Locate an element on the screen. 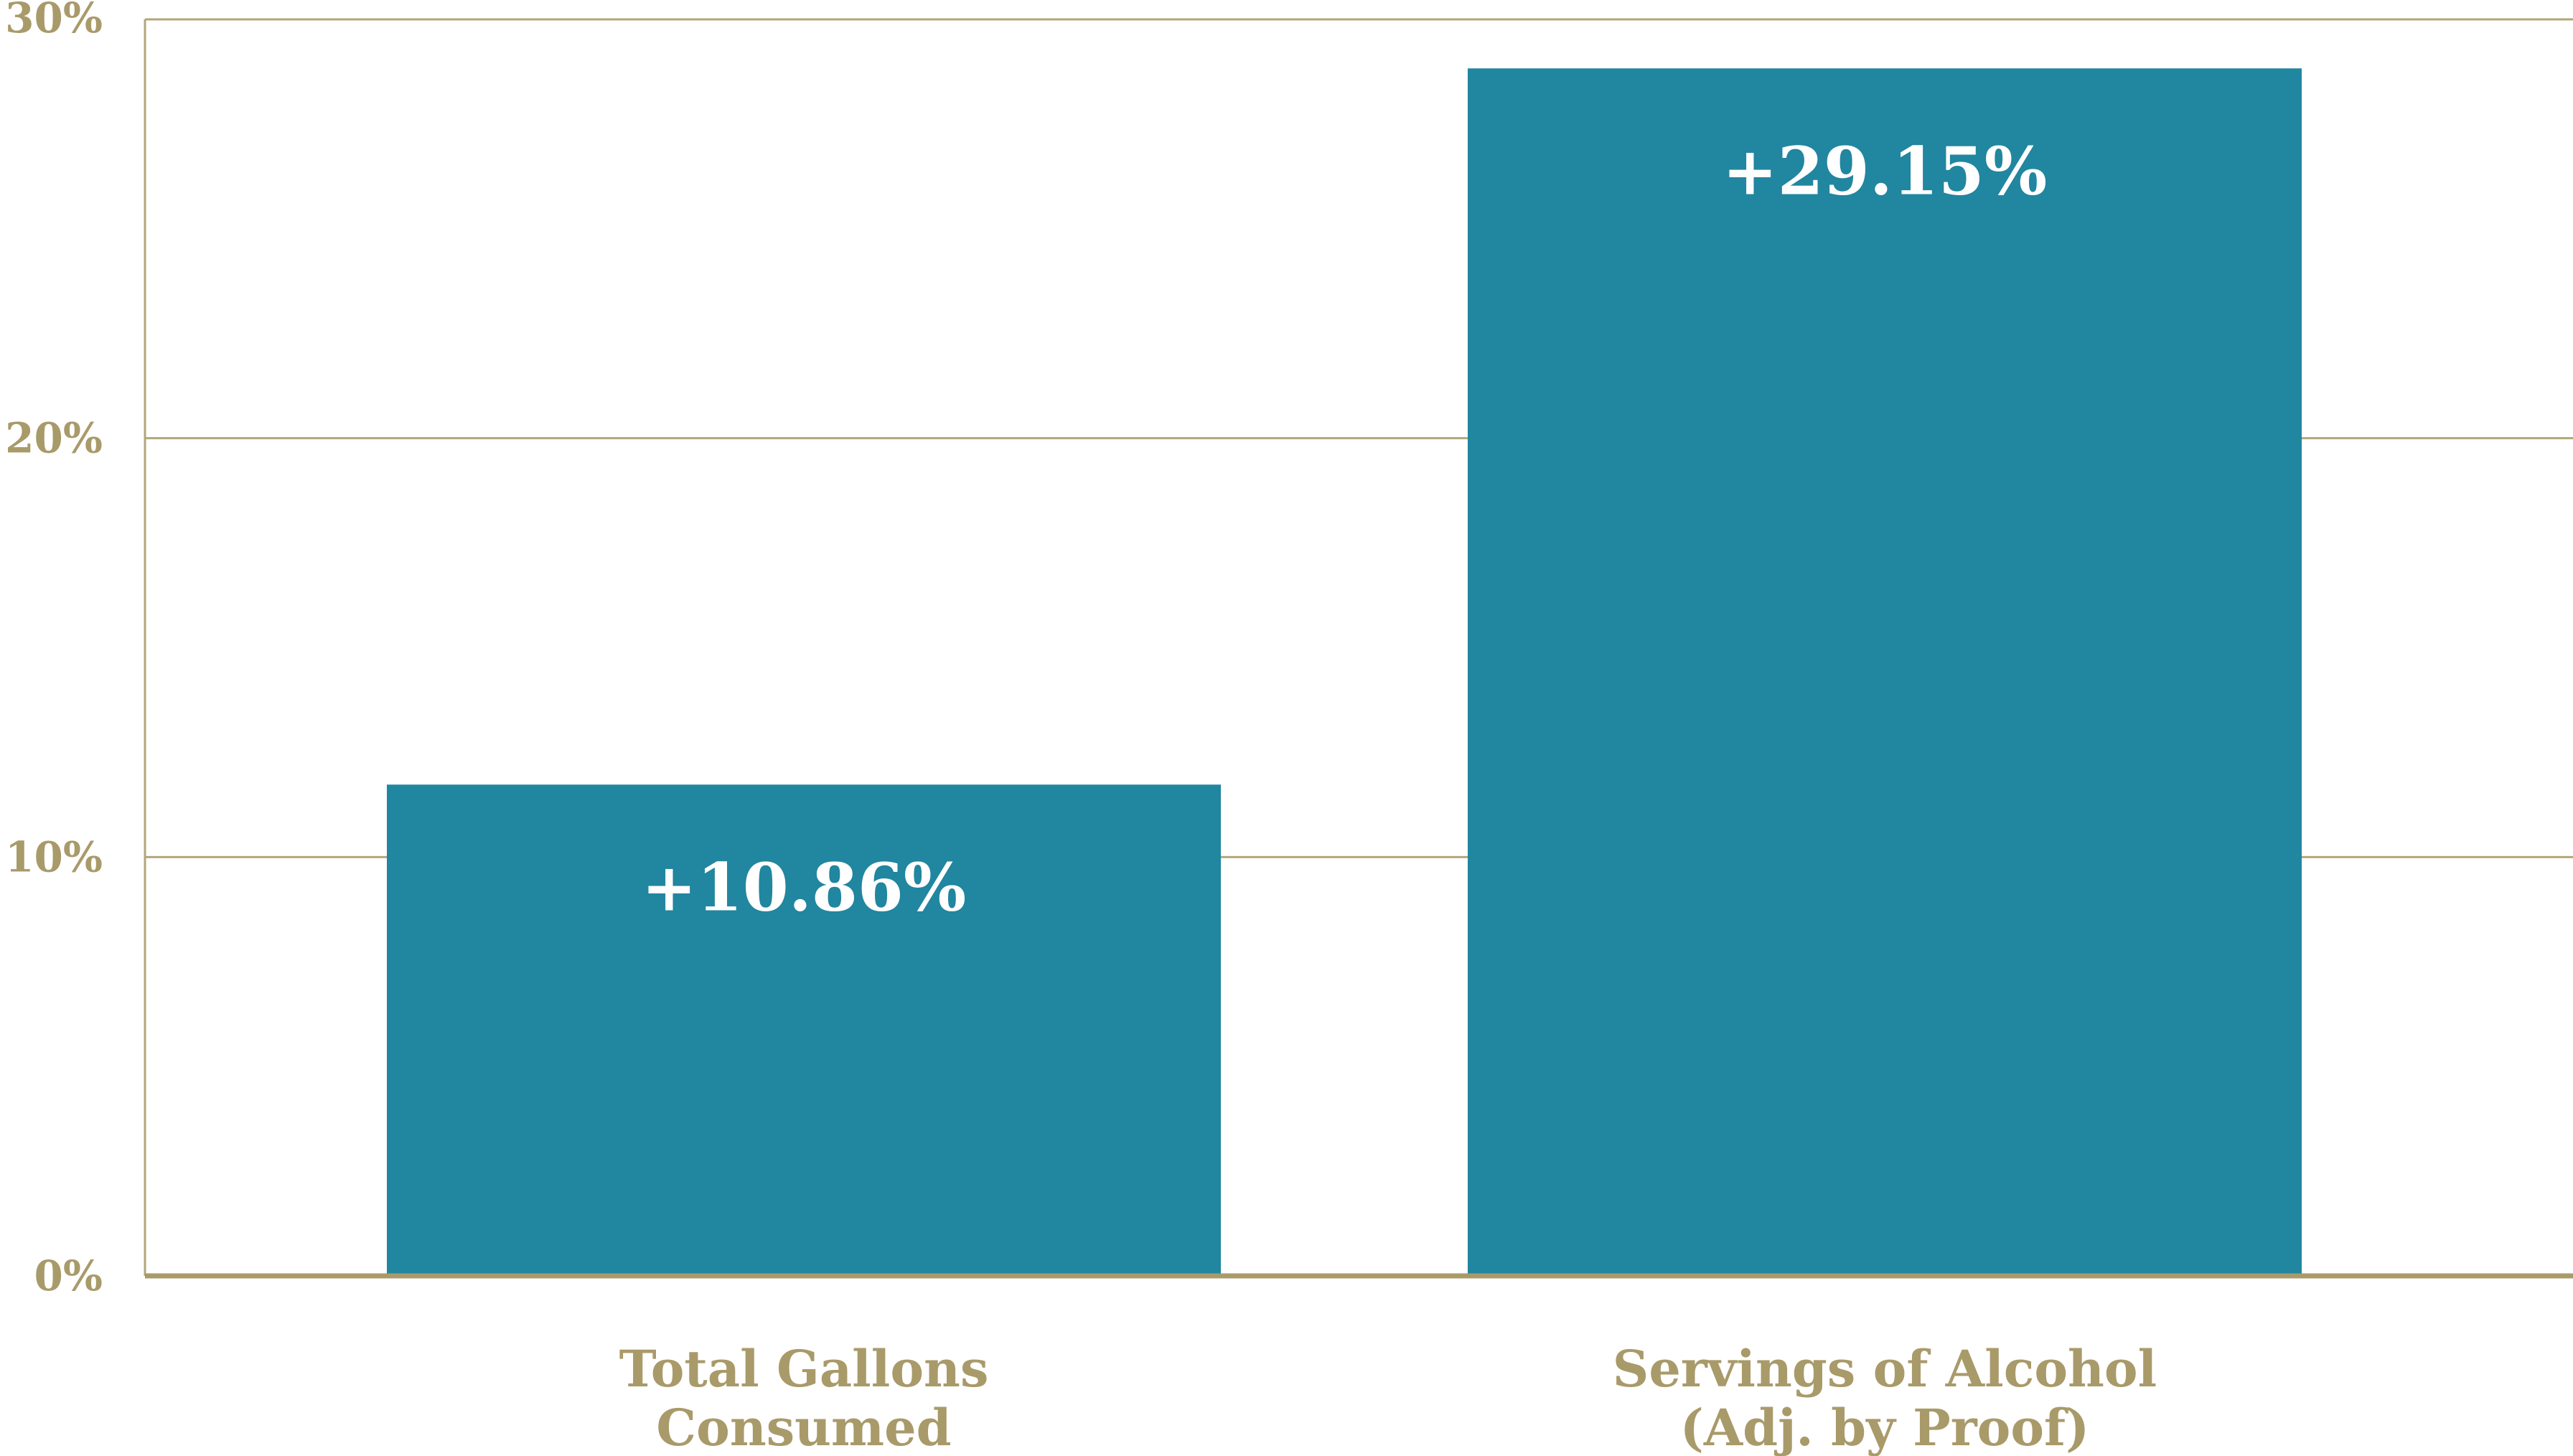 Image resolution: width=2573 pixels, height=1456 pixels. x-category-label: Consumed is located at coordinates (803, 1427).